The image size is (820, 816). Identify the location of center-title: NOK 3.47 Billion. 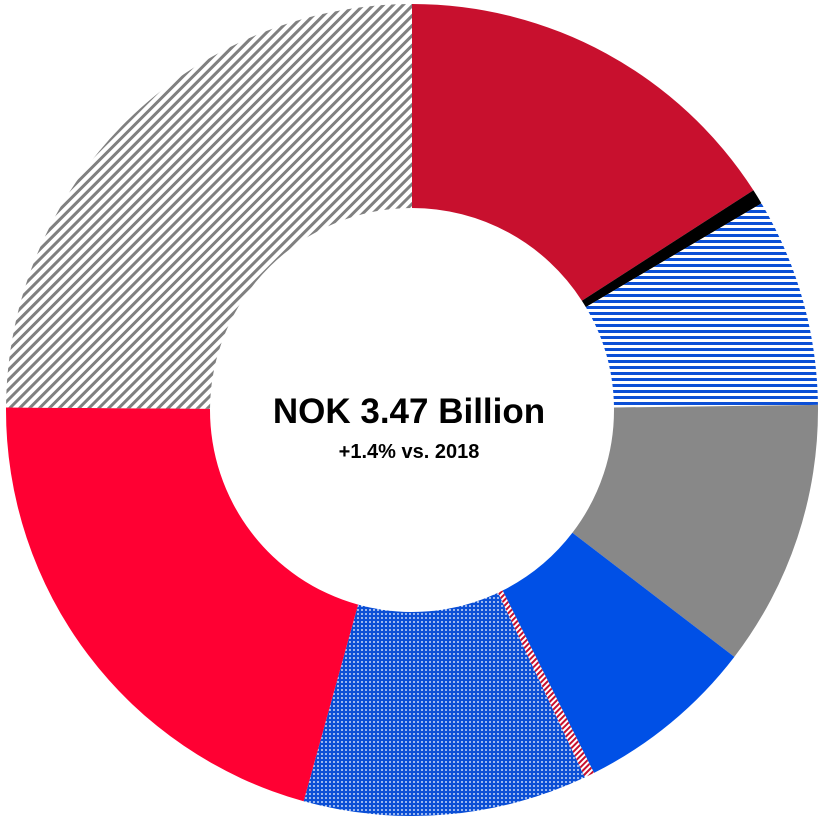
(409, 411).